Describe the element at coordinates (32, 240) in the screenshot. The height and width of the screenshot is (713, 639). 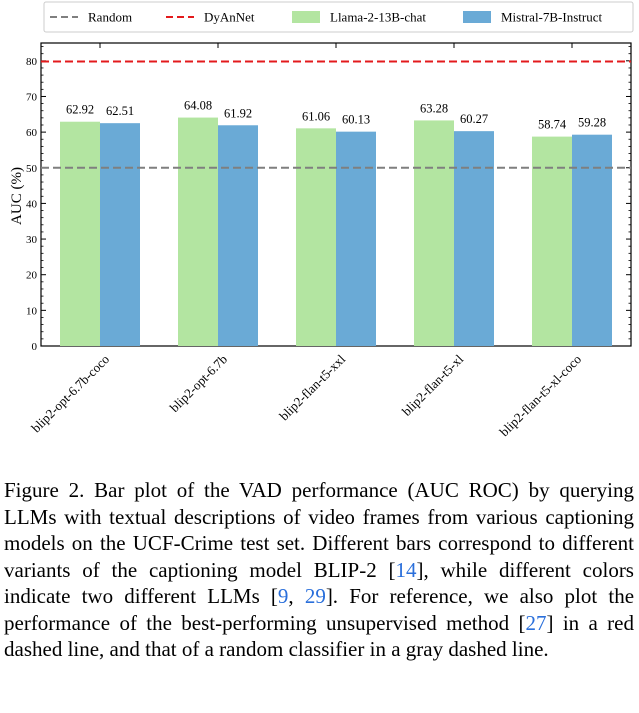
I see `y-tick-label: 30` at that location.